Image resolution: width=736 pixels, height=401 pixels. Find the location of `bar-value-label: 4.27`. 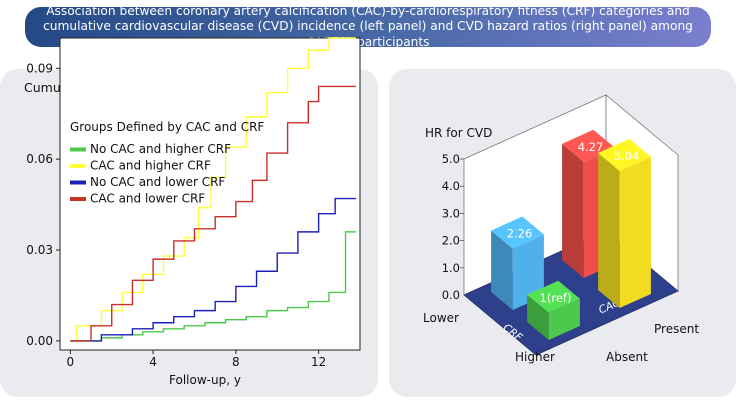

bar-value-label: 4.27 is located at coordinates (591, 147).